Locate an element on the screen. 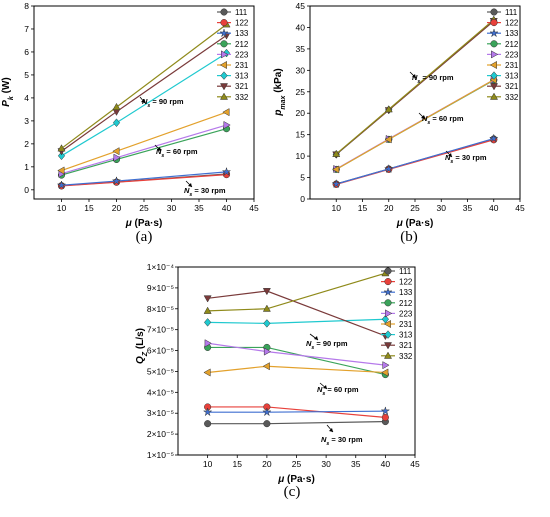  y-tick-label: 8×10⁻⁵ is located at coordinates (160, 309).